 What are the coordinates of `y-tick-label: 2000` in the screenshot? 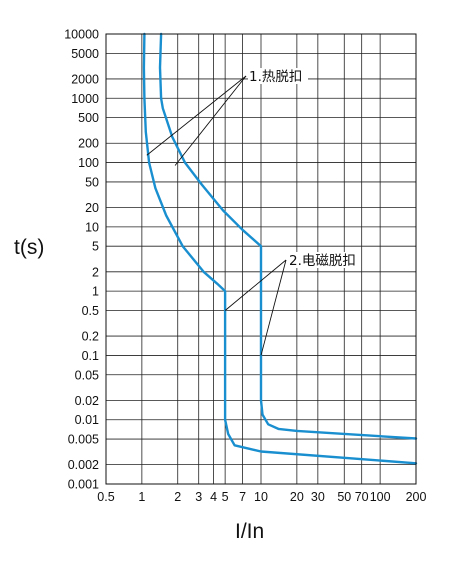 It's located at (85, 79).